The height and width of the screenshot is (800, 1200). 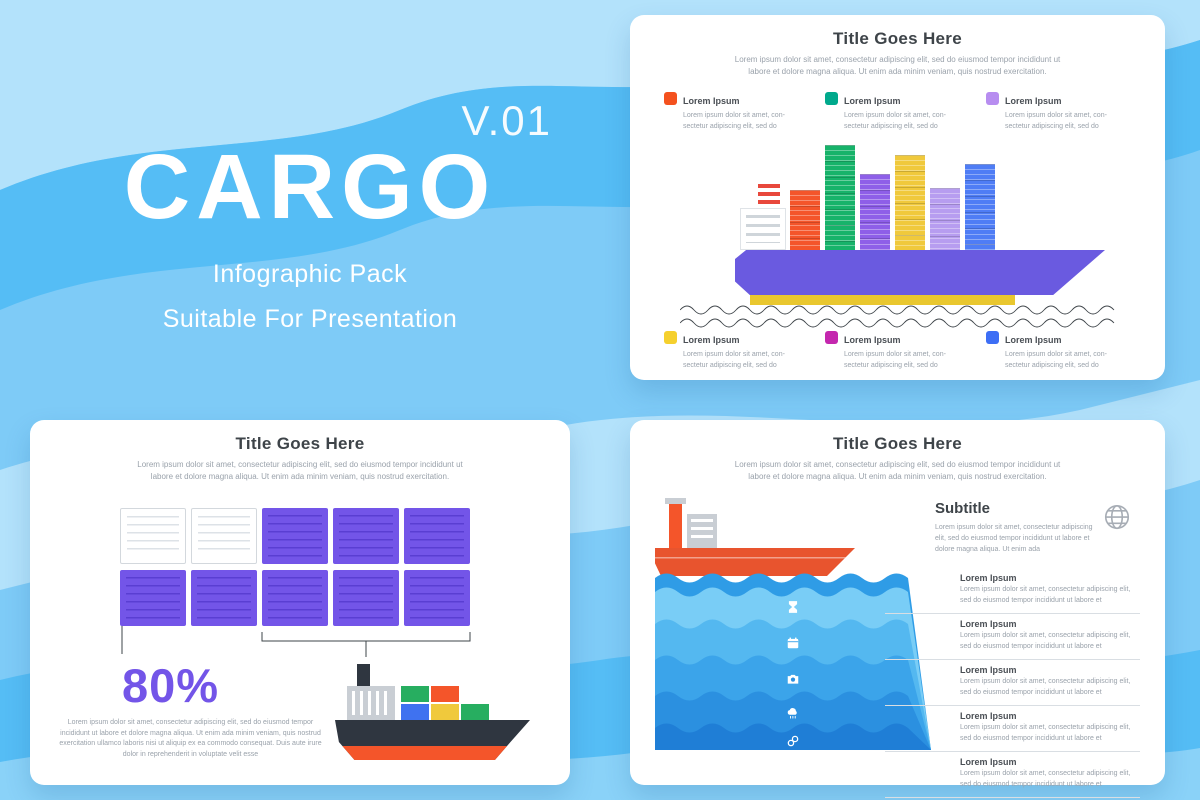 I want to click on container-stacks, so click(x=892, y=197).